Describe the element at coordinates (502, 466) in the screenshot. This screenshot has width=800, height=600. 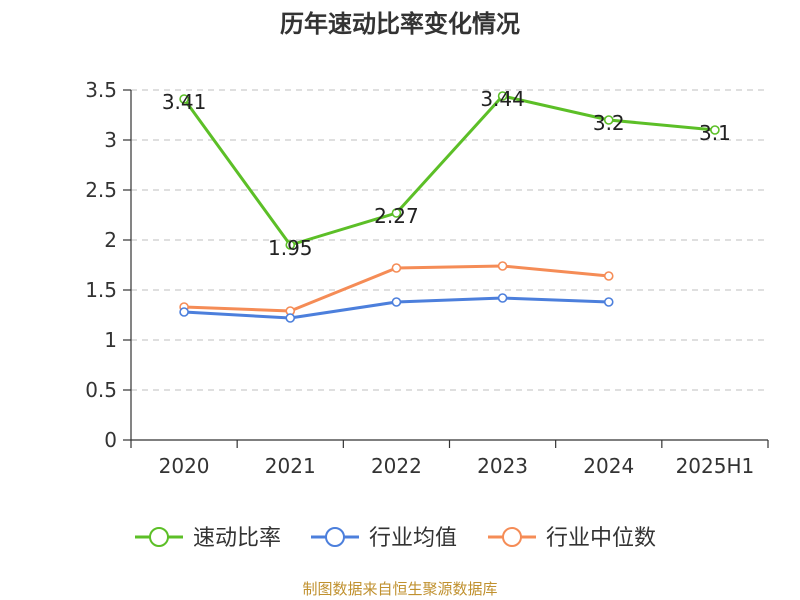
I see `x-tick-label: 2023` at that location.